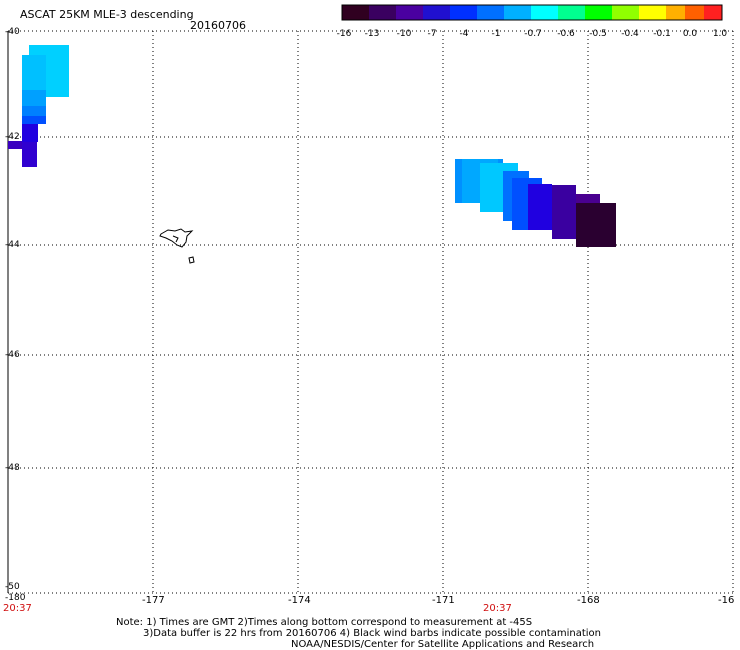  I want to click on chart-date: 20160706, so click(218, 25).